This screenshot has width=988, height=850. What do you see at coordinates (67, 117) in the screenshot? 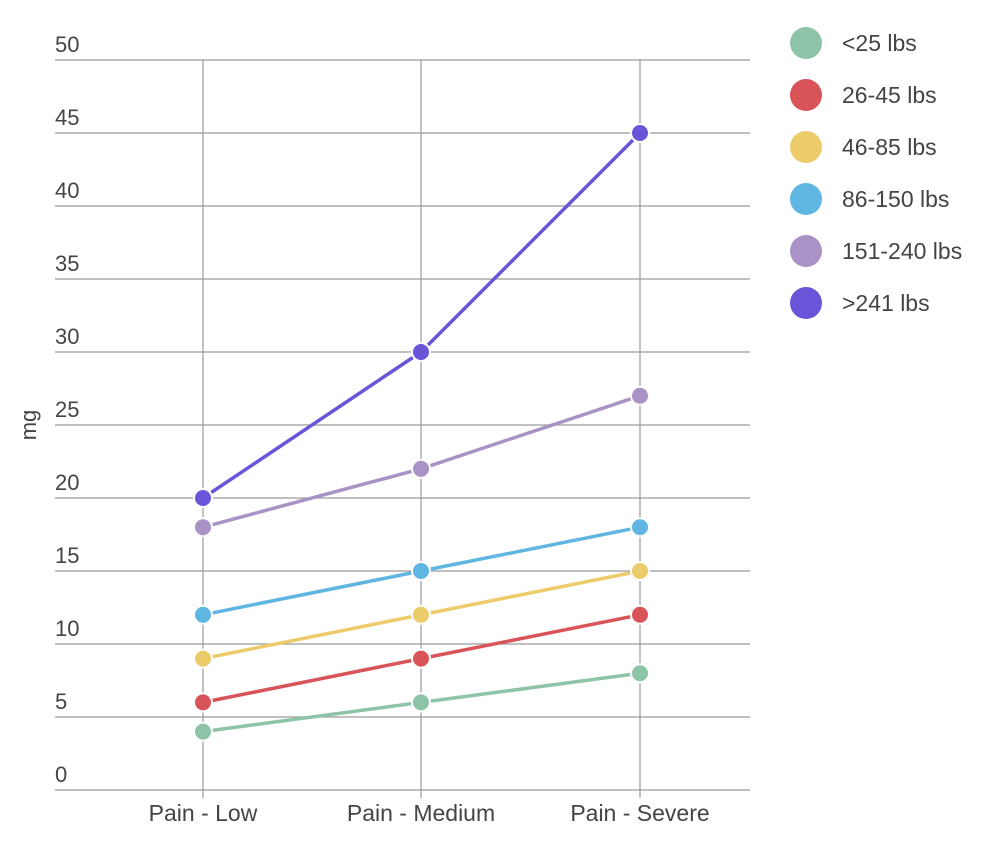
I see `y-tick-label: 45` at bounding box center [67, 117].